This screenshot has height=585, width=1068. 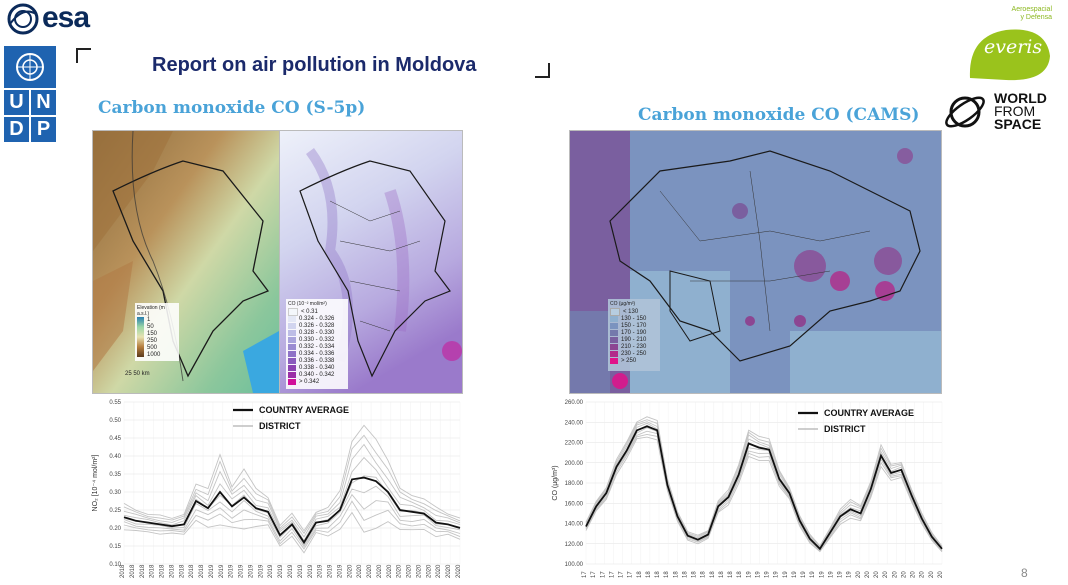 What do you see at coordinates (1013, 47) in the screenshot?
I see `everis-logo-text: everis` at bounding box center [1013, 47].